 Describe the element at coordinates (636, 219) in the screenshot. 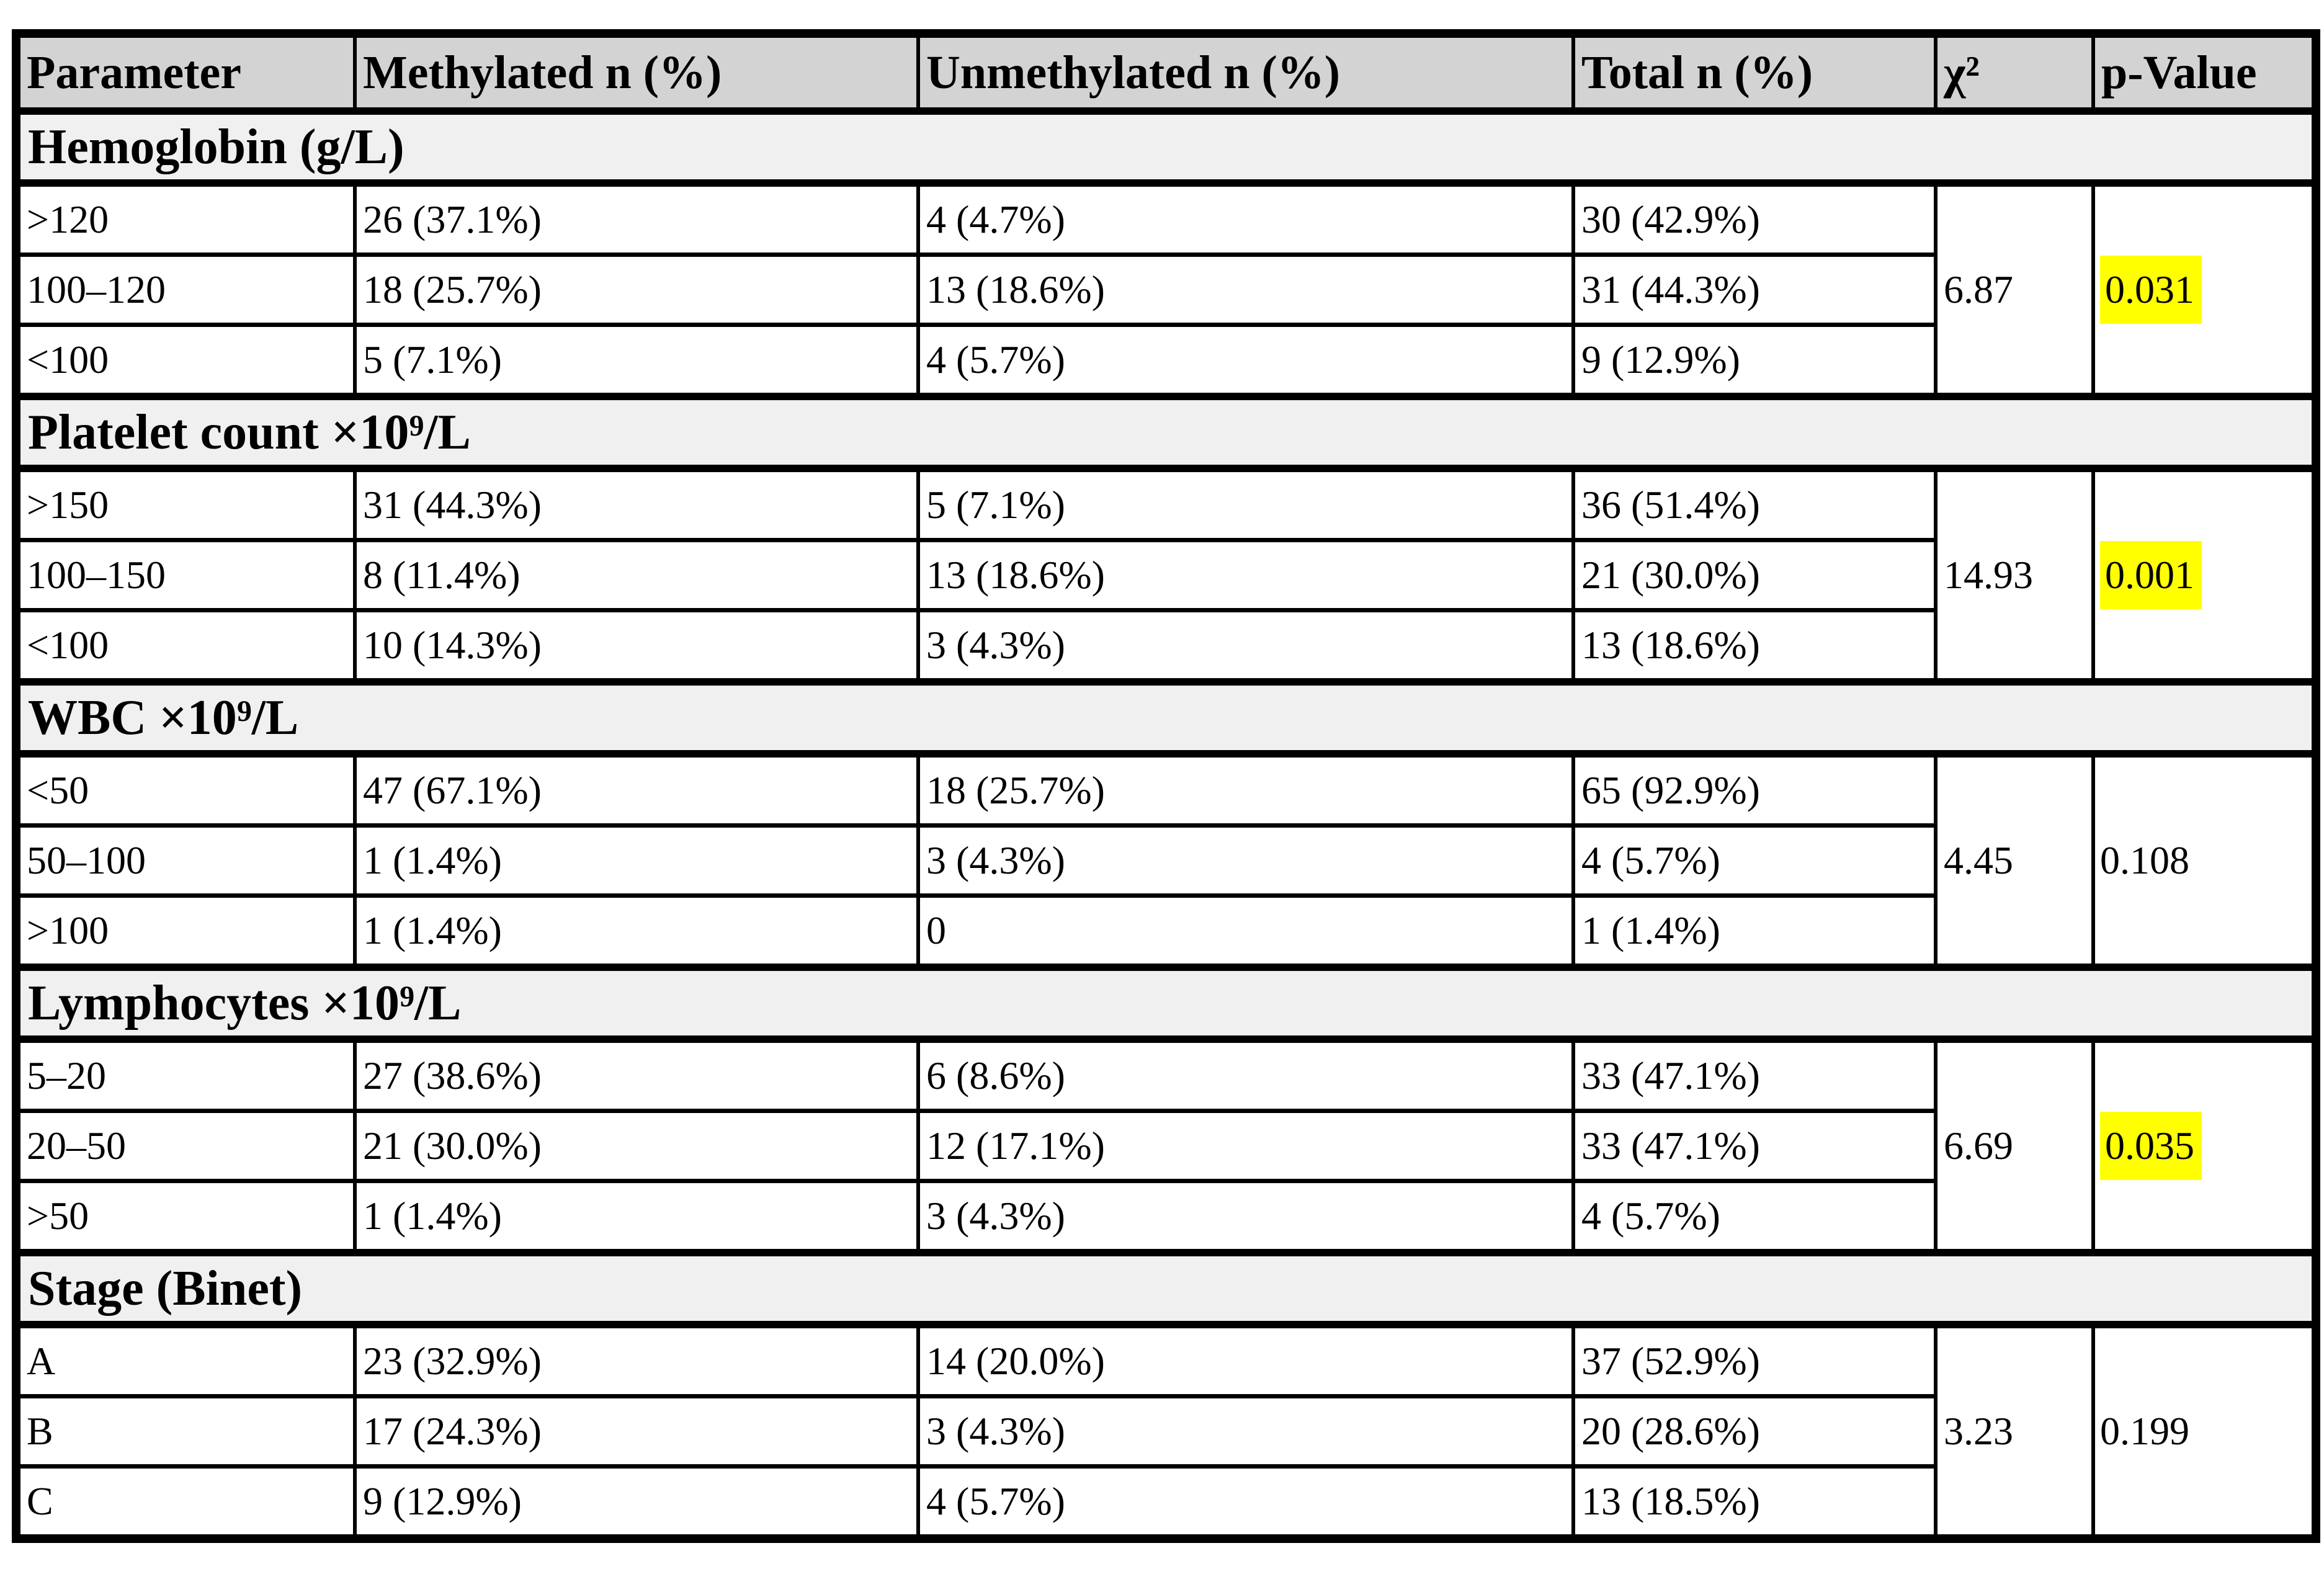

I see `cell-methylated: 26 (37.1%)` at that location.